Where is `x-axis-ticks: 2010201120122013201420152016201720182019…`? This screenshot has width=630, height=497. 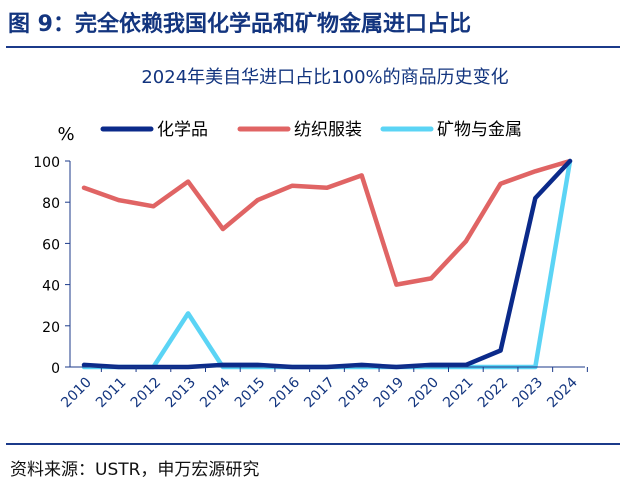
x-axis-ticks: 2010201120122013201420152016201720182019… is located at coordinates (323, 389).